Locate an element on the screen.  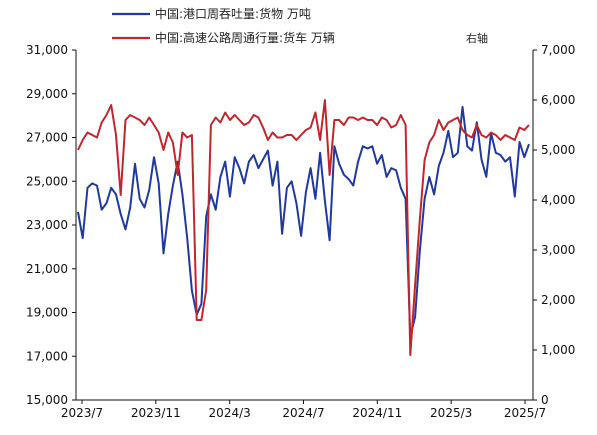
left-tick-label: 25,000 is located at coordinates (47, 181).